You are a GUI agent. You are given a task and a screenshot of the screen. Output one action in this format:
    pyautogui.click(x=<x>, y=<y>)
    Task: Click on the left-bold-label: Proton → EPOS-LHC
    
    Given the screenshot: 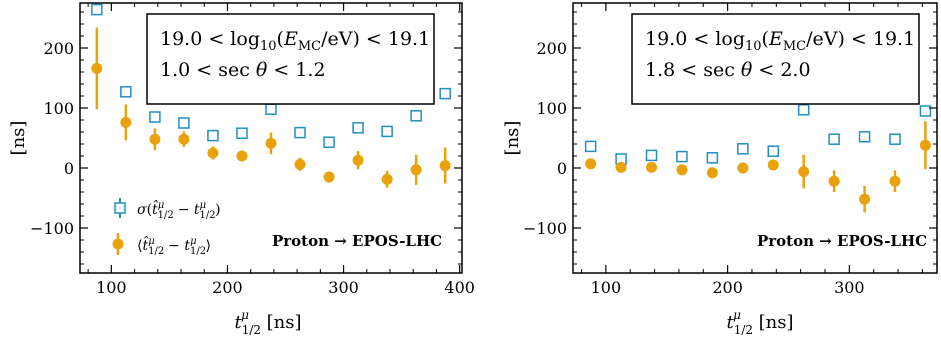 What is the action you would take?
    pyautogui.click(x=357, y=241)
    